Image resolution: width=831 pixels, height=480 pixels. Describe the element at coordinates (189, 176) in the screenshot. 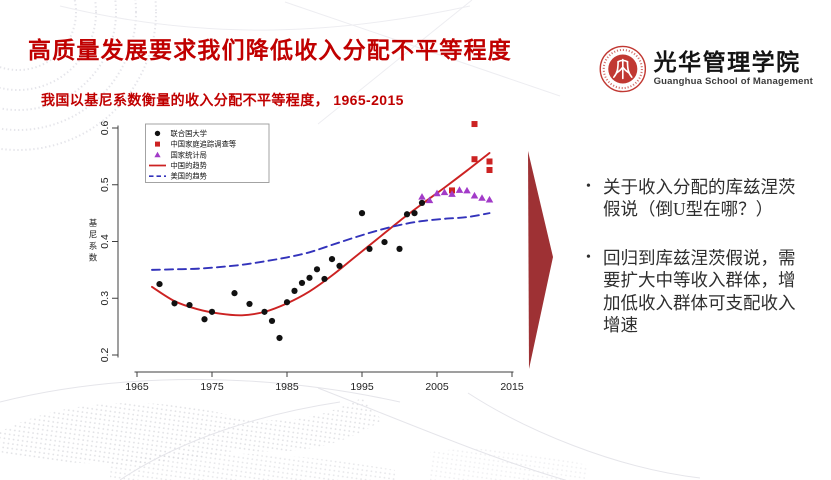

I see `svg-text: 美国的趋势` at that location.